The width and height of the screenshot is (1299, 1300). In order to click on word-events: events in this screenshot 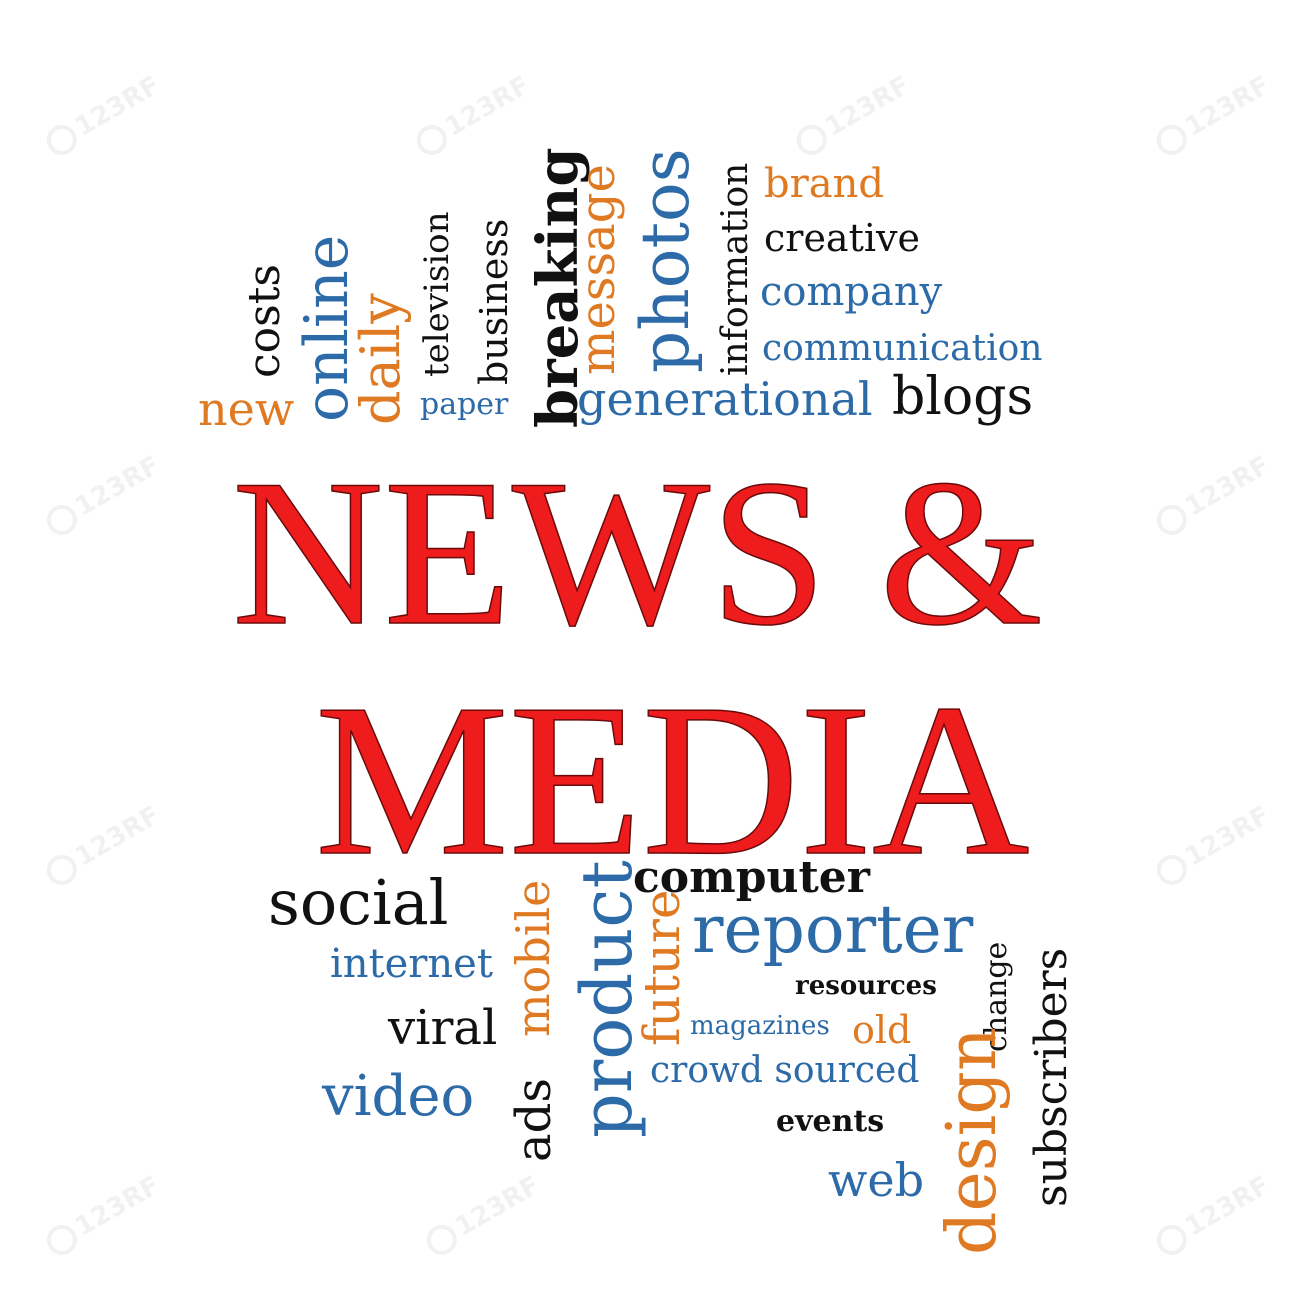, I will do `click(830, 1121)`.